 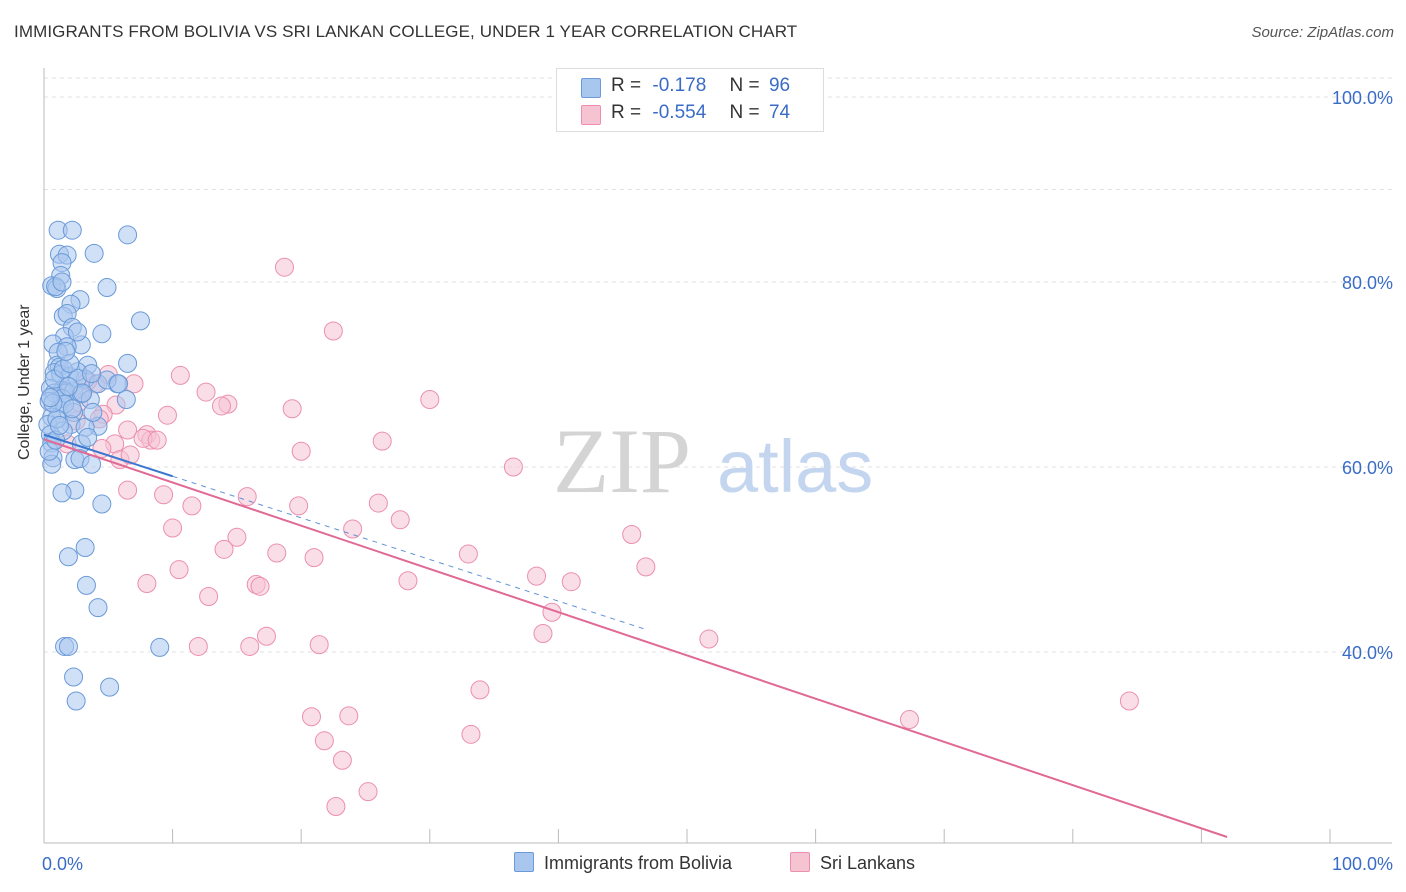 I want to click on bottom-legend-swatch-sri-lankans, so click(x=800, y=862).